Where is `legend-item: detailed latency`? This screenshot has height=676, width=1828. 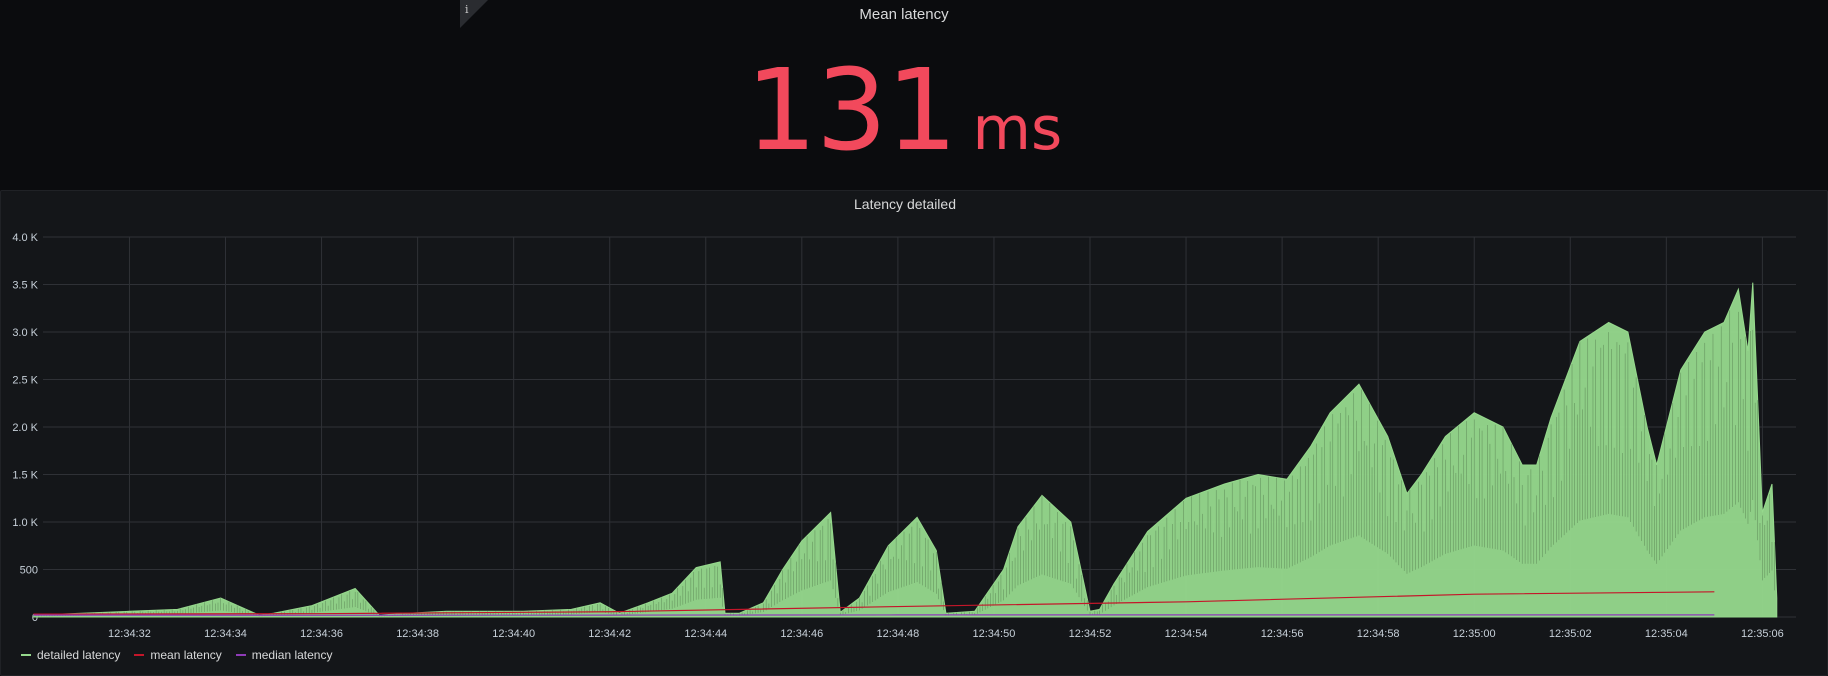 legend-item: detailed latency is located at coordinates (70, 655).